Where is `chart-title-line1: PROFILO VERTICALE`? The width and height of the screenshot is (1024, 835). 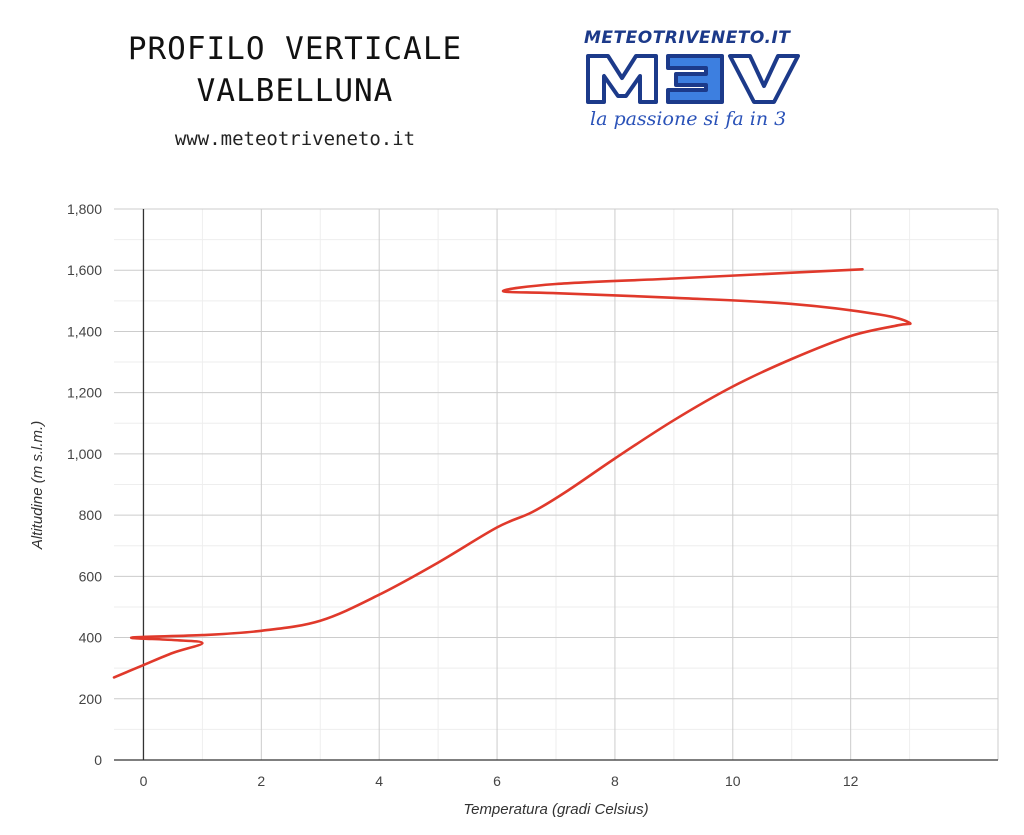
chart-title-line1: PROFILO VERTICALE is located at coordinates (295, 49).